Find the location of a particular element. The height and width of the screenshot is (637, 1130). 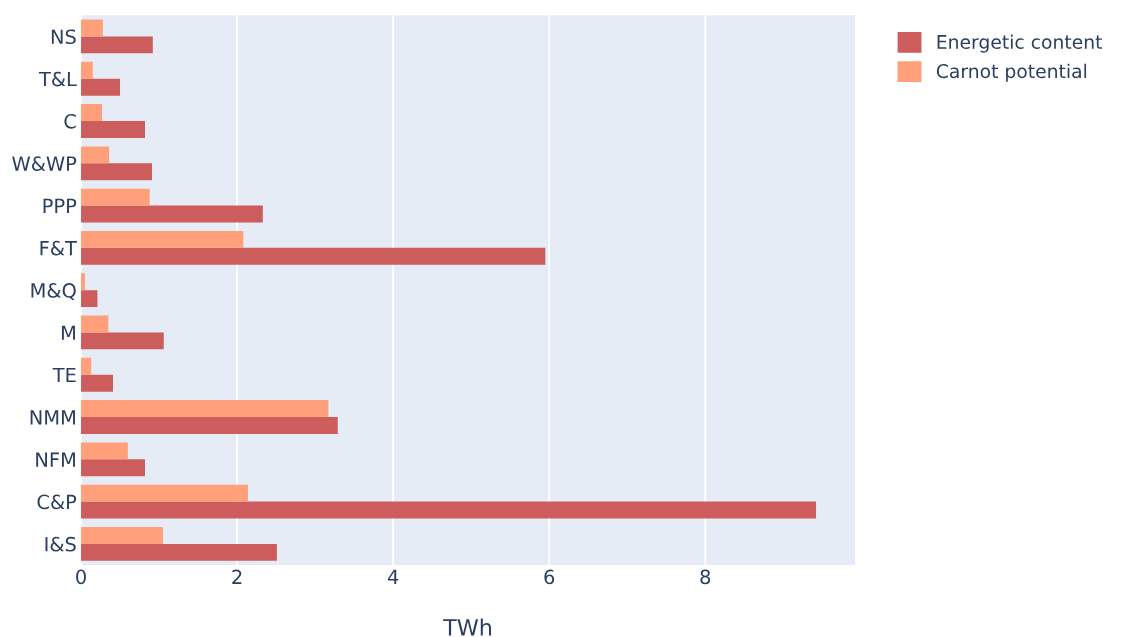

y-tick-label: M&Q is located at coordinates (53, 292).